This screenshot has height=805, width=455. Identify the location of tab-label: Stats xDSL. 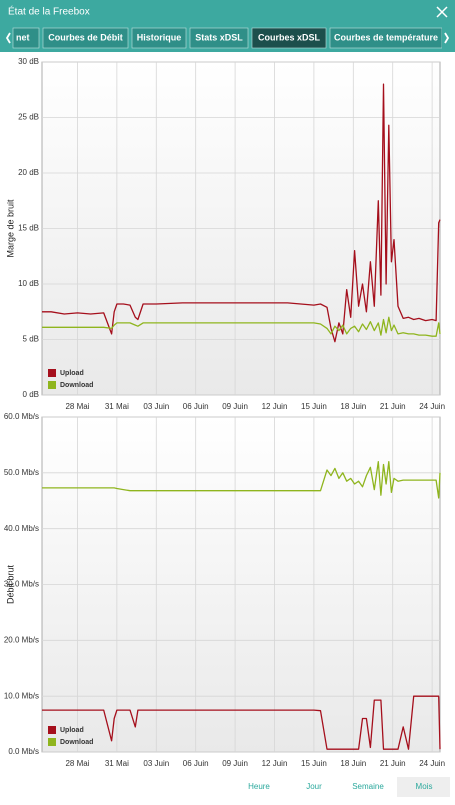
(219, 37).